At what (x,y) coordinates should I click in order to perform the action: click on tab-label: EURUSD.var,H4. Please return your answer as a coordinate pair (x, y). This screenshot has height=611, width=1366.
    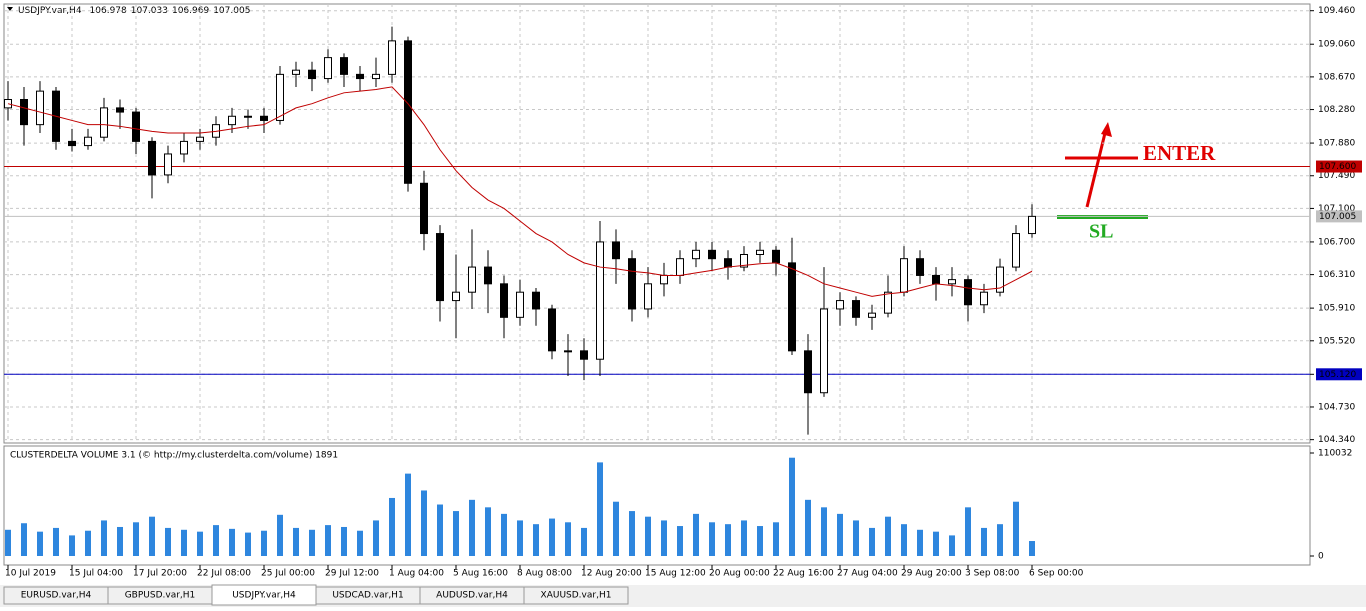
    Looking at the image, I should click on (56, 596).